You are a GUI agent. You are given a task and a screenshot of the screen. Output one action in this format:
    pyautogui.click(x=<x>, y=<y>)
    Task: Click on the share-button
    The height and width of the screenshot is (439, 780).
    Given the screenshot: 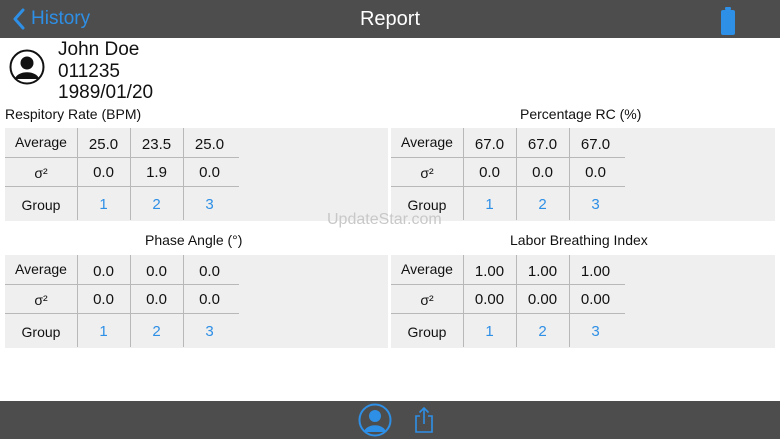 What is the action you would take?
    pyautogui.click(x=424, y=420)
    